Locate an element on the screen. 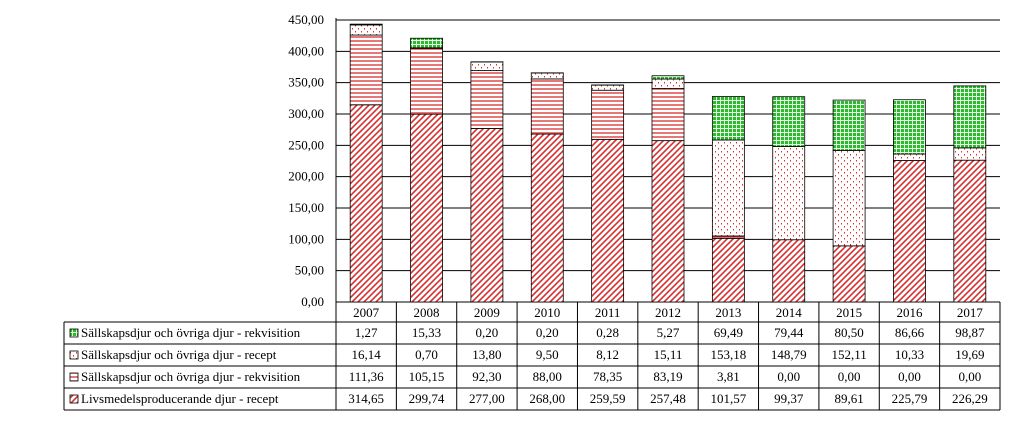 The width and height of the screenshot is (1024, 424). y-tick-label: 50,00 is located at coordinates (309, 270).